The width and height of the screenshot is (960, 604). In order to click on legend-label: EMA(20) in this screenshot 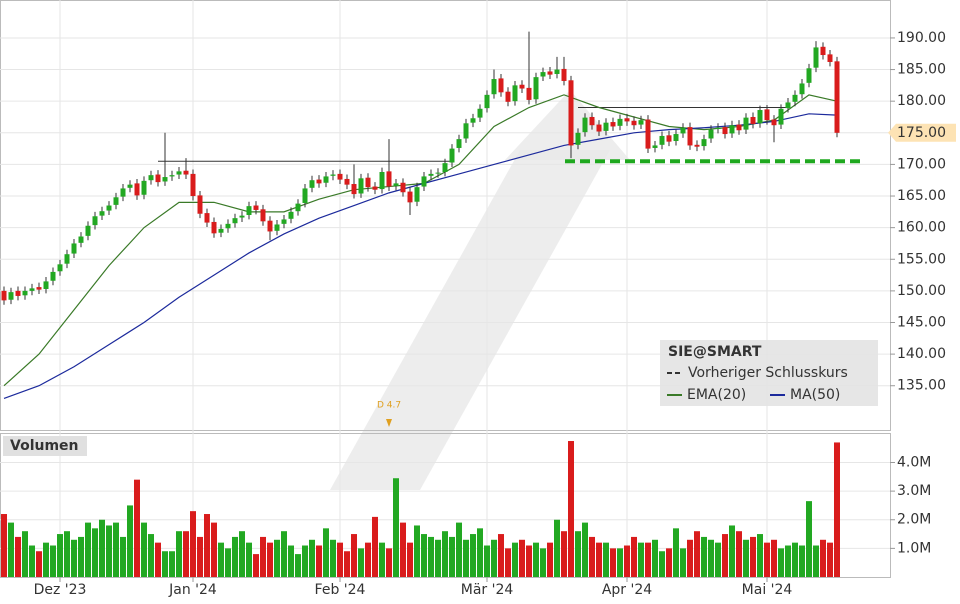, I will do `click(716, 395)`.